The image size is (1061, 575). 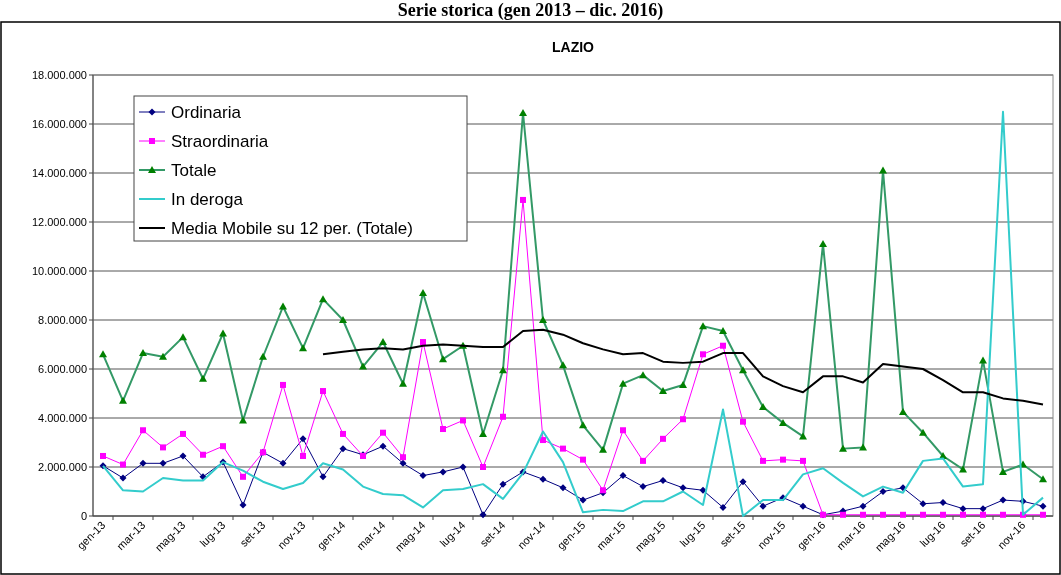 I want to click on y-tick-label: 4.000.000, so click(x=62, y=418).